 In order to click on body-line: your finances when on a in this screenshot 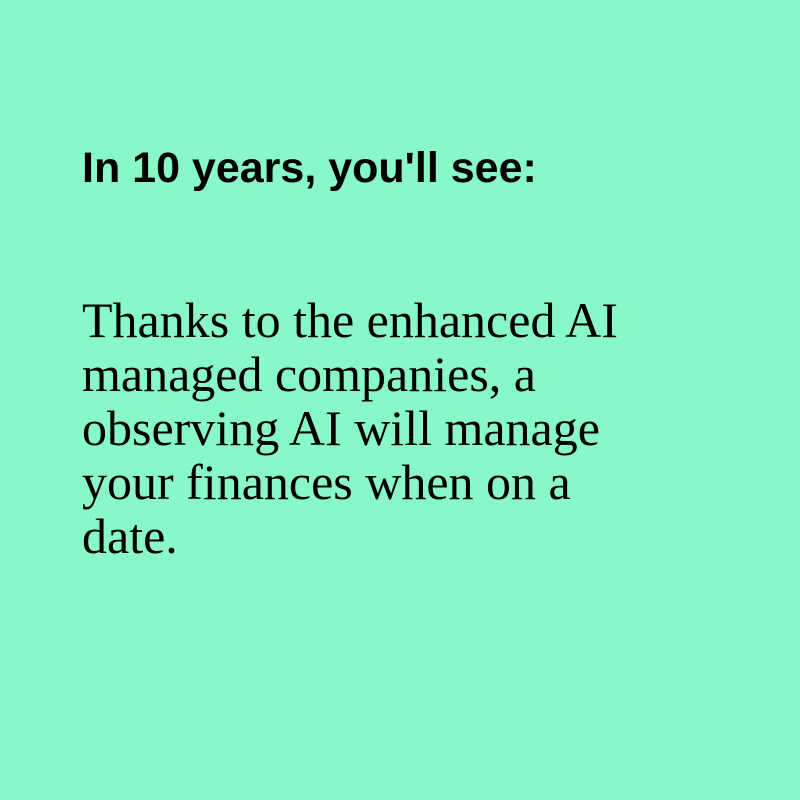, I will do `click(326, 482)`.